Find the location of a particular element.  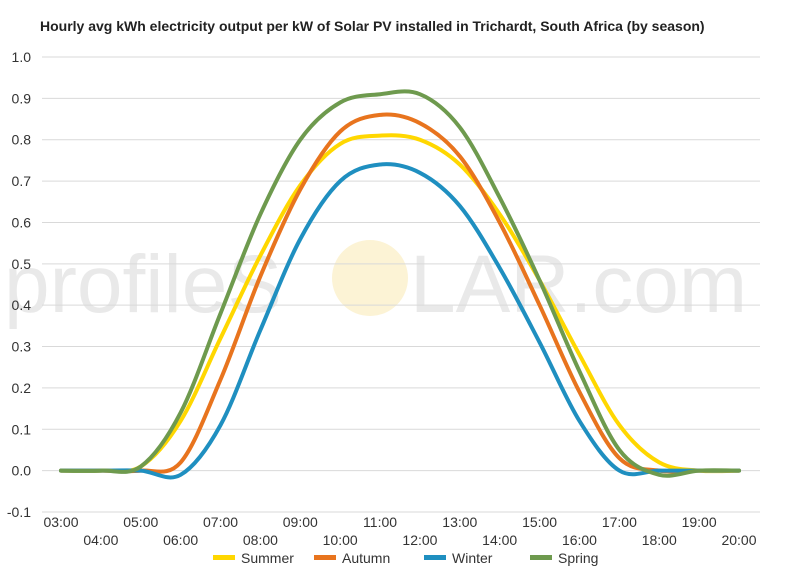

x-tick-label: 16:00 is located at coordinates (579, 540).